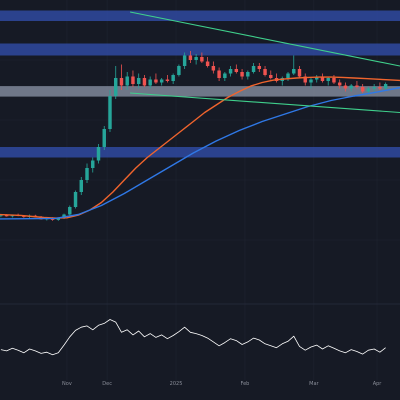 This screenshot has width=400, height=400. I want to click on x-axis-ticks: Nov Dec 2025 Feb Mar Apr, so click(222, 384).